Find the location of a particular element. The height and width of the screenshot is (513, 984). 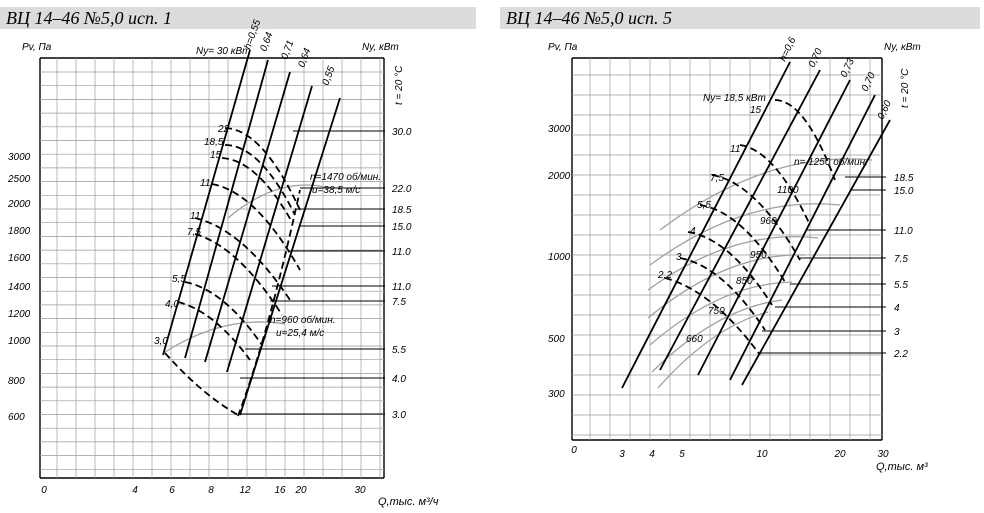

y-tick-label: 2500 is located at coordinates (19, 179).